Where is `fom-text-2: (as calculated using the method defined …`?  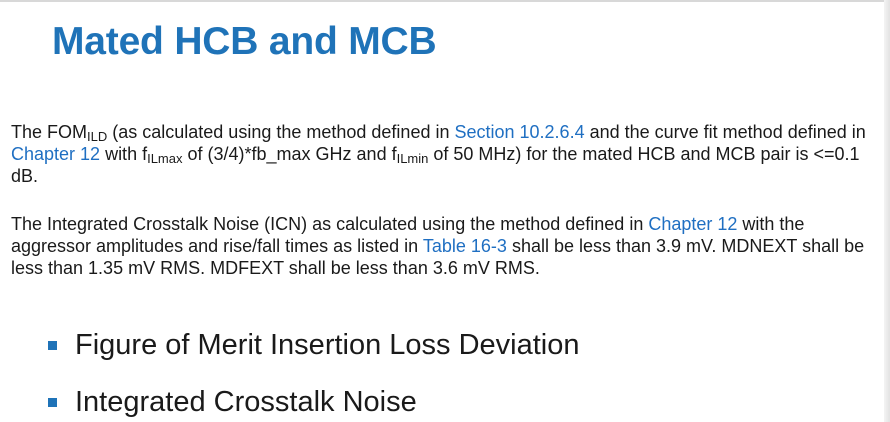 fom-text-2: (as calculated using the method defined … is located at coordinates (280, 132).